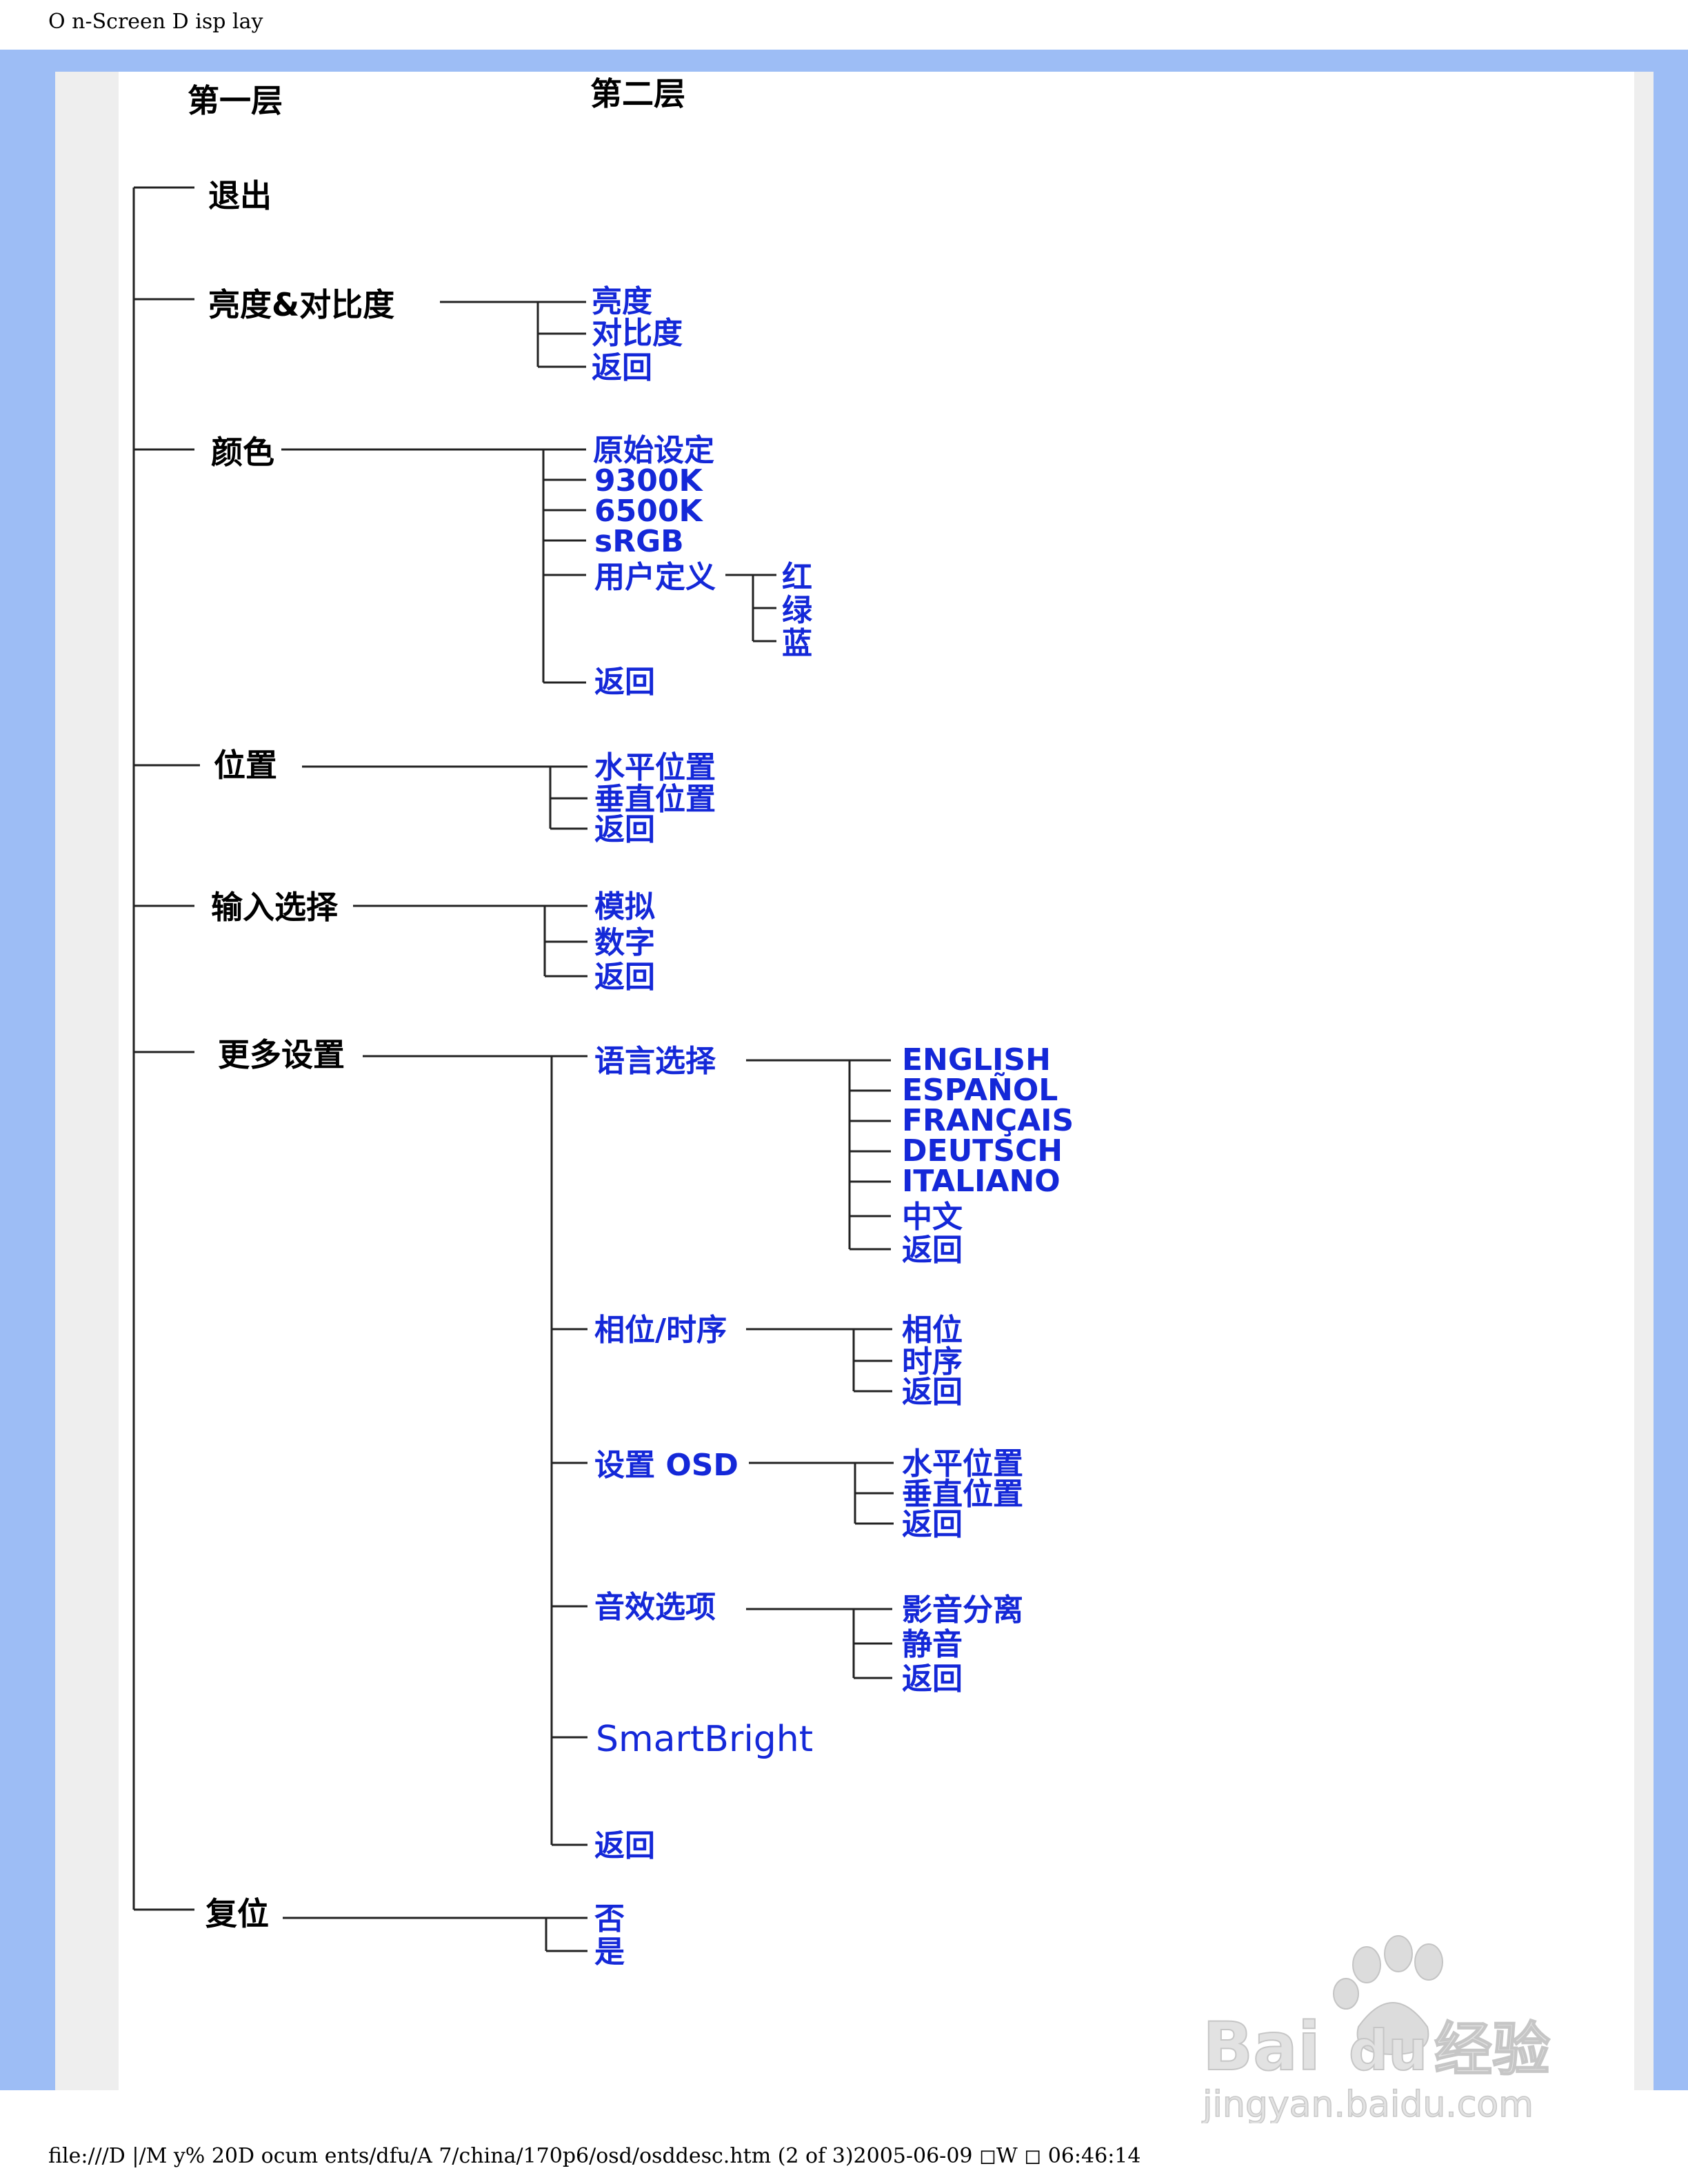  What do you see at coordinates (237, 1914) in the screenshot?
I see `level1-reset: 复位` at bounding box center [237, 1914].